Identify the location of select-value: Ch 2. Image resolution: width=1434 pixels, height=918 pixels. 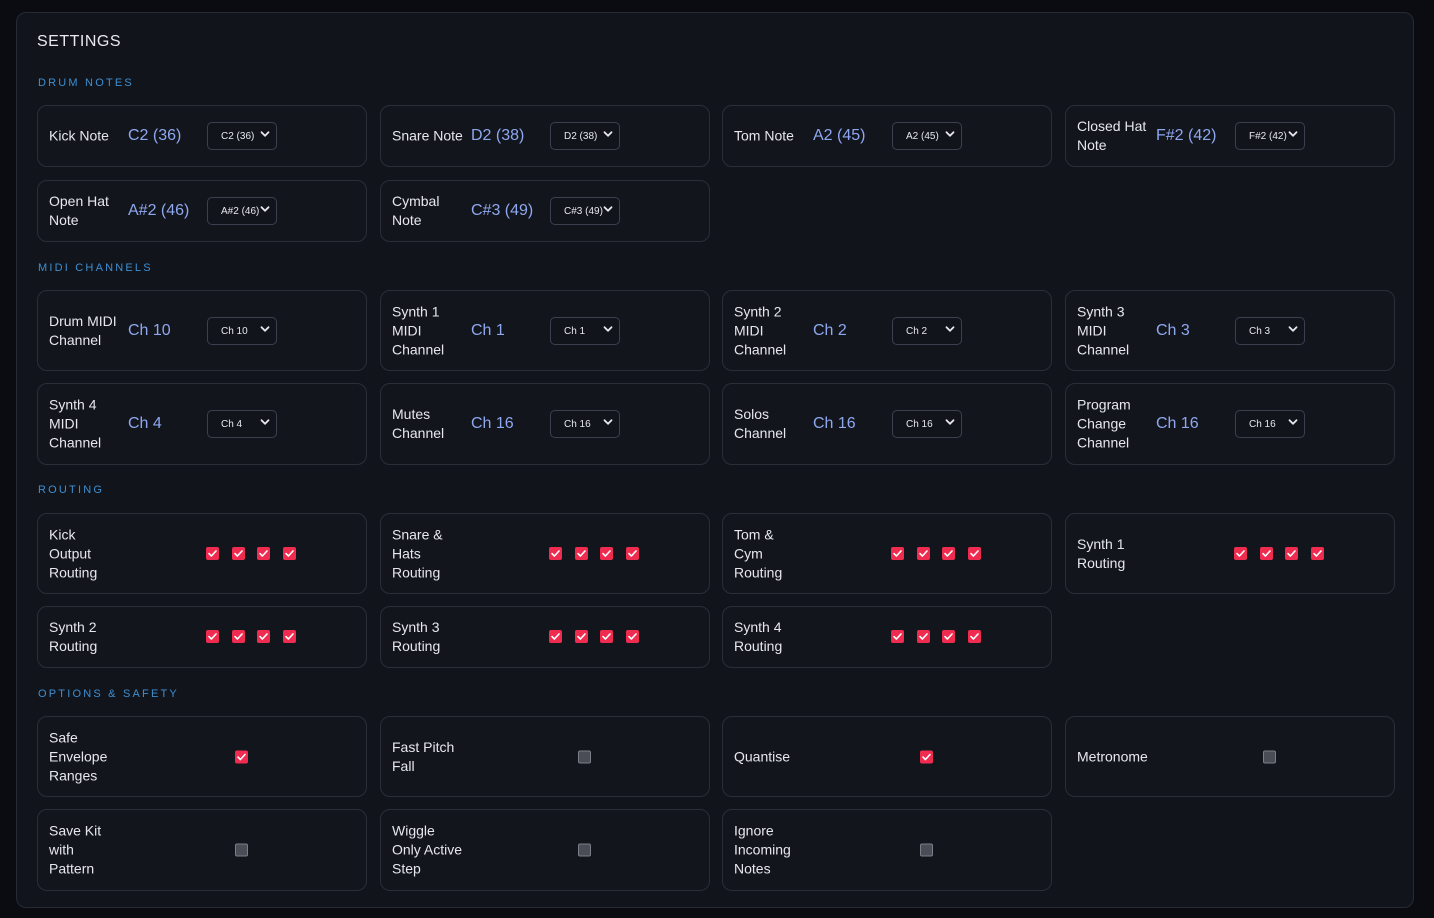
(917, 331).